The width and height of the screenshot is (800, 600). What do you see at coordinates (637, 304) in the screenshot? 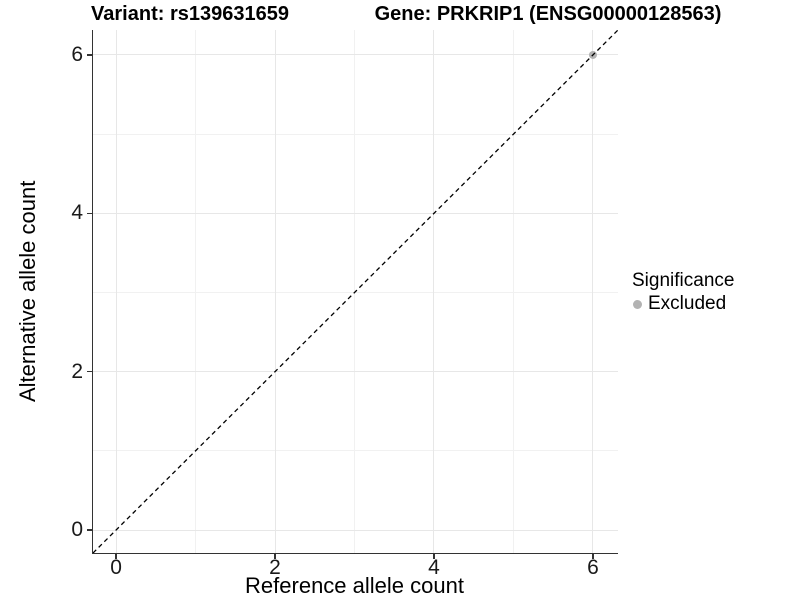
I see `legend-point-icon` at bounding box center [637, 304].